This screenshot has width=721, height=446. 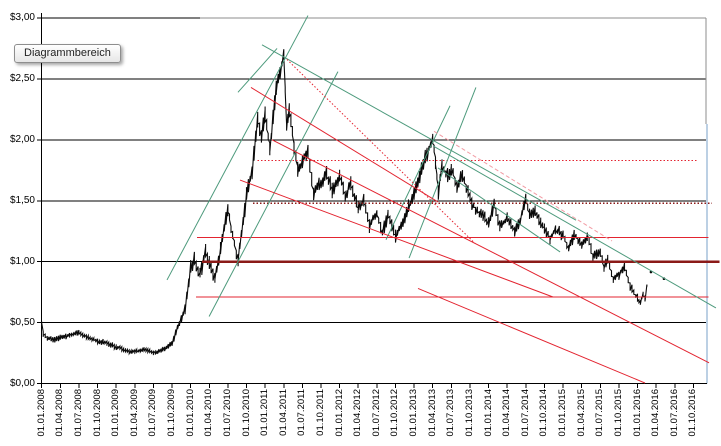 What do you see at coordinates (41, 413) in the screenshot?
I see `x-axis-label: 01.01.2008` at bounding box center [41, 413].